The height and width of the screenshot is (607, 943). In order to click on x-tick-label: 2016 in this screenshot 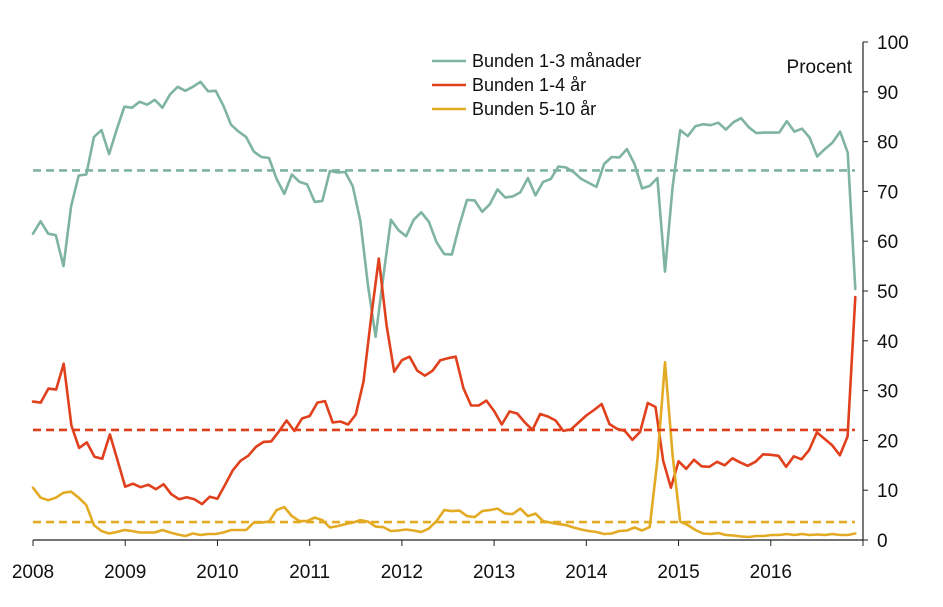, I will do `click(771, 572)`.